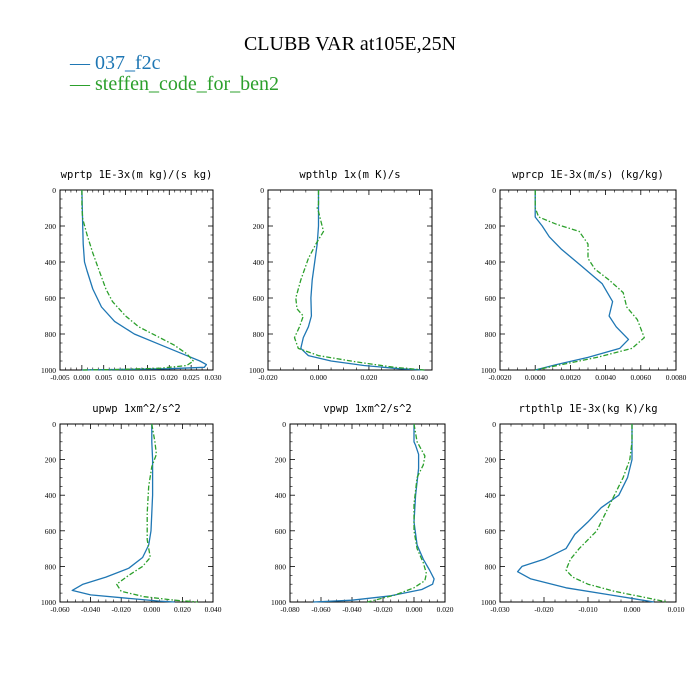 This screenshot has height=700, width=700. I want to click on panel-6-title: rtpthlp 1E-3x(kg K)/kg, so click(587, 409).